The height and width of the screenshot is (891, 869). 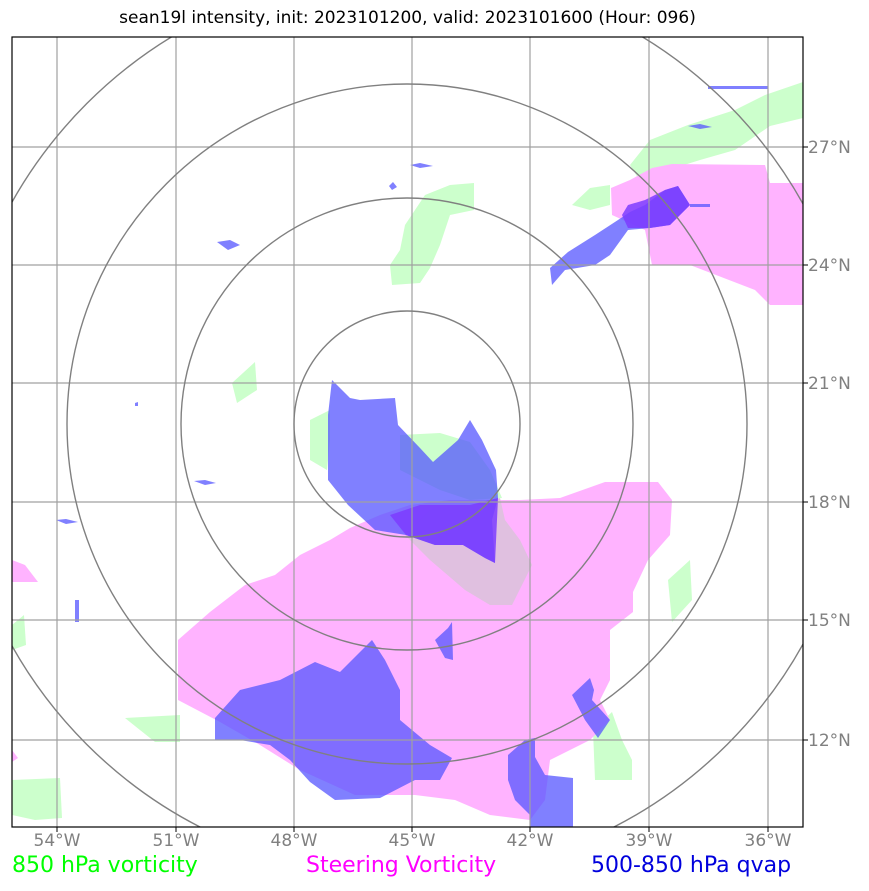 I want to click on lat-tick-labels: 27°N 24°N 21°N 18°N 15°N 12°N, so click(x=829, y=444).